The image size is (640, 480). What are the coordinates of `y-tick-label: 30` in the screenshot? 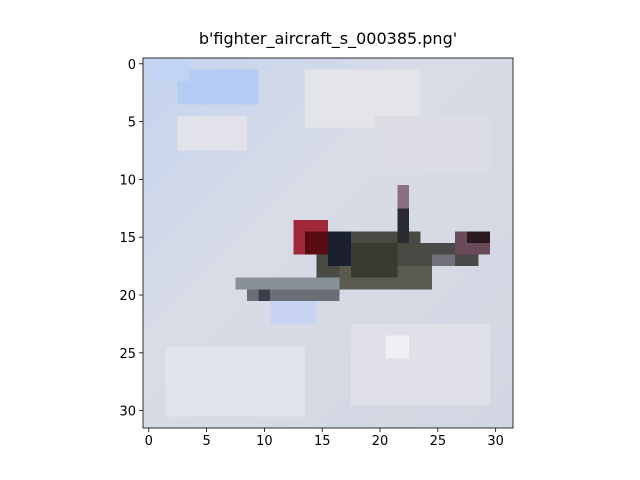 It's located at (127, 412).